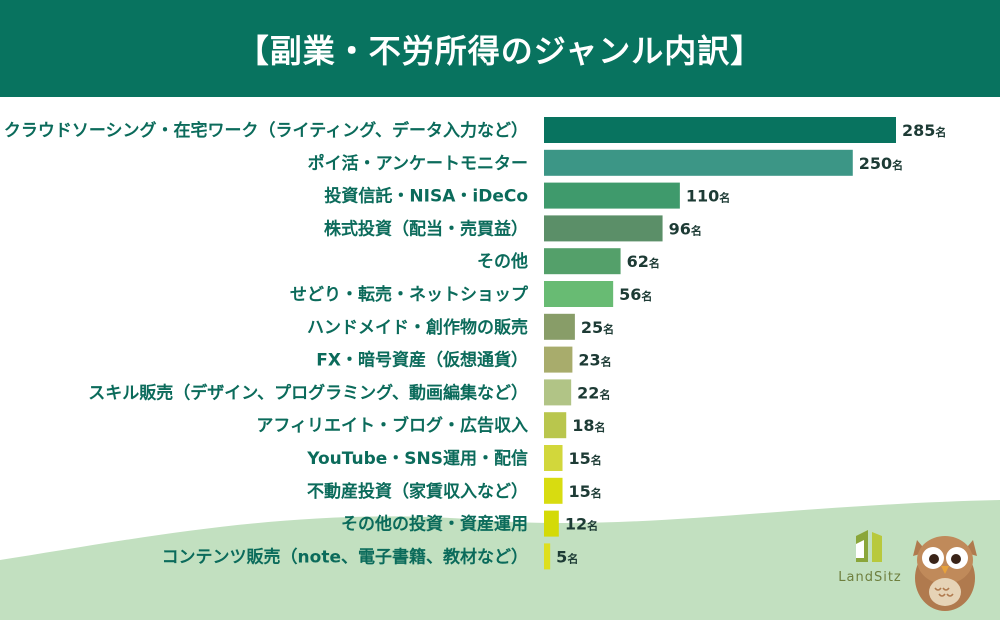 The height and width of the screenshot is (620, 1000). Describe the element at coordinates (392, 425) in the screenshot. I see `category-label: アフィリエイト・ブログ・広告収入` at that location.